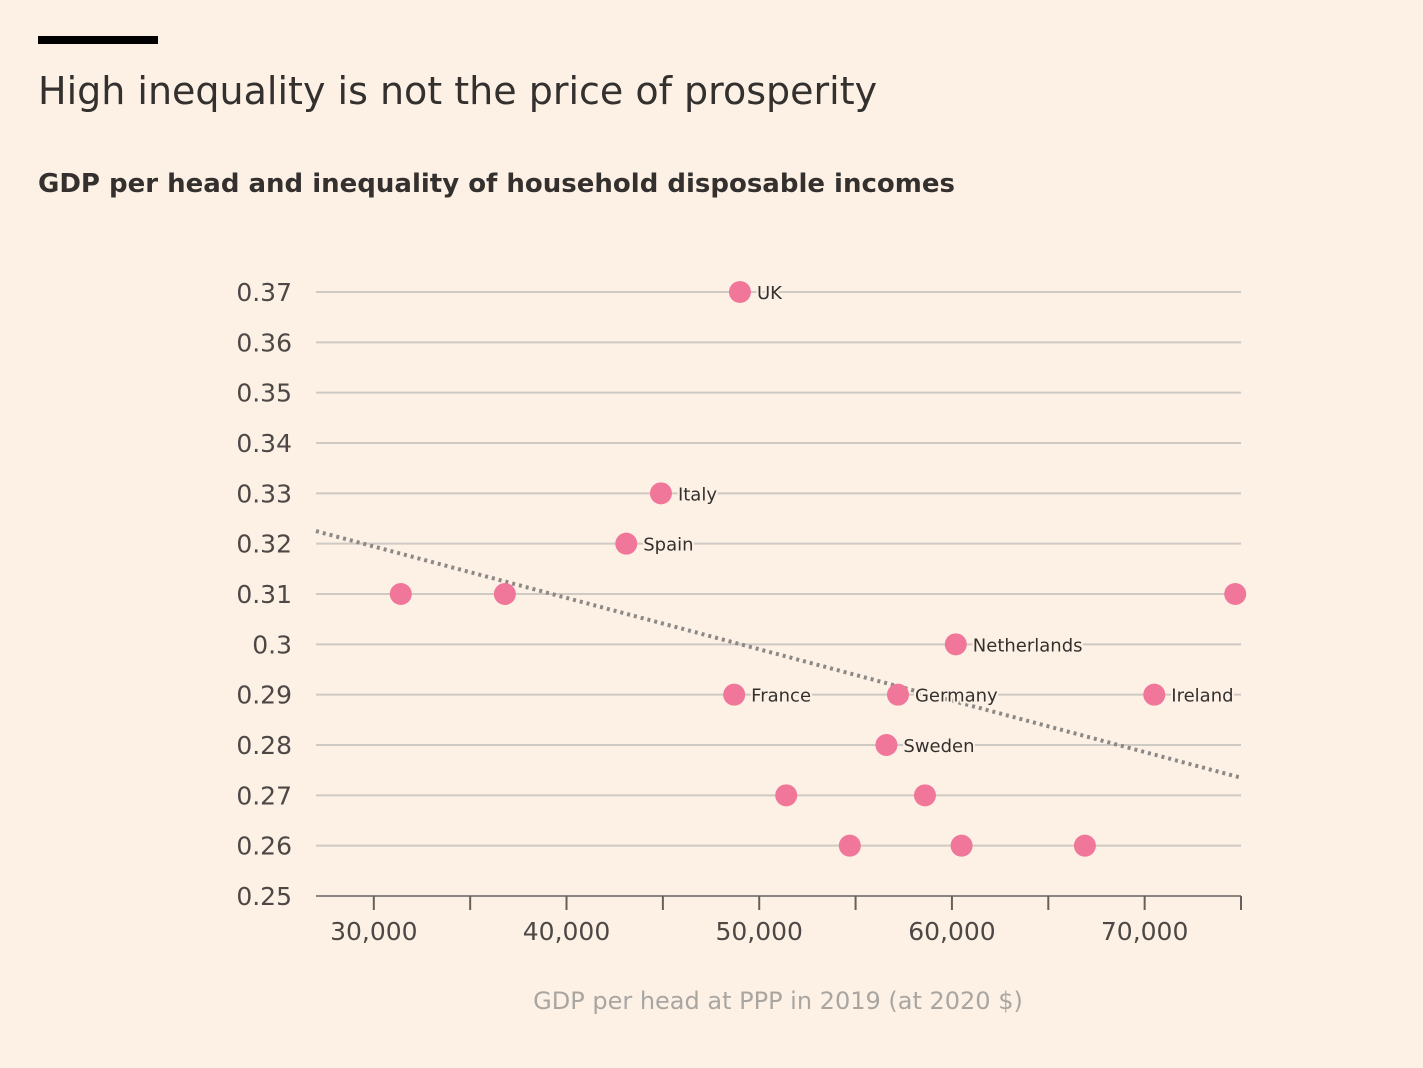 The width and height of the screenshot is (1423, 1068). Describe the element at coordinates (264, 795) in the screenshot. I see `y-tick-label: 0.27` at that location.